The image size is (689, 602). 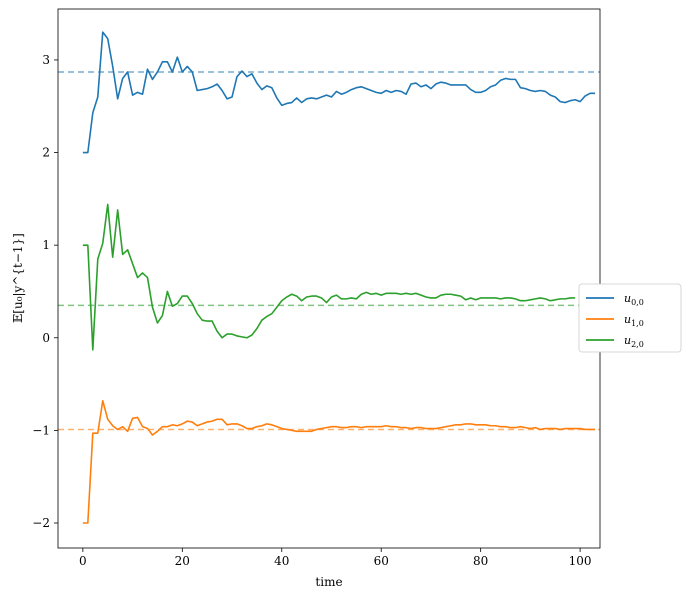 What do you see at coordinates (41, 430) in the screenshot?
I see `y-tick-label: −1` at bounding box center [41, 430].